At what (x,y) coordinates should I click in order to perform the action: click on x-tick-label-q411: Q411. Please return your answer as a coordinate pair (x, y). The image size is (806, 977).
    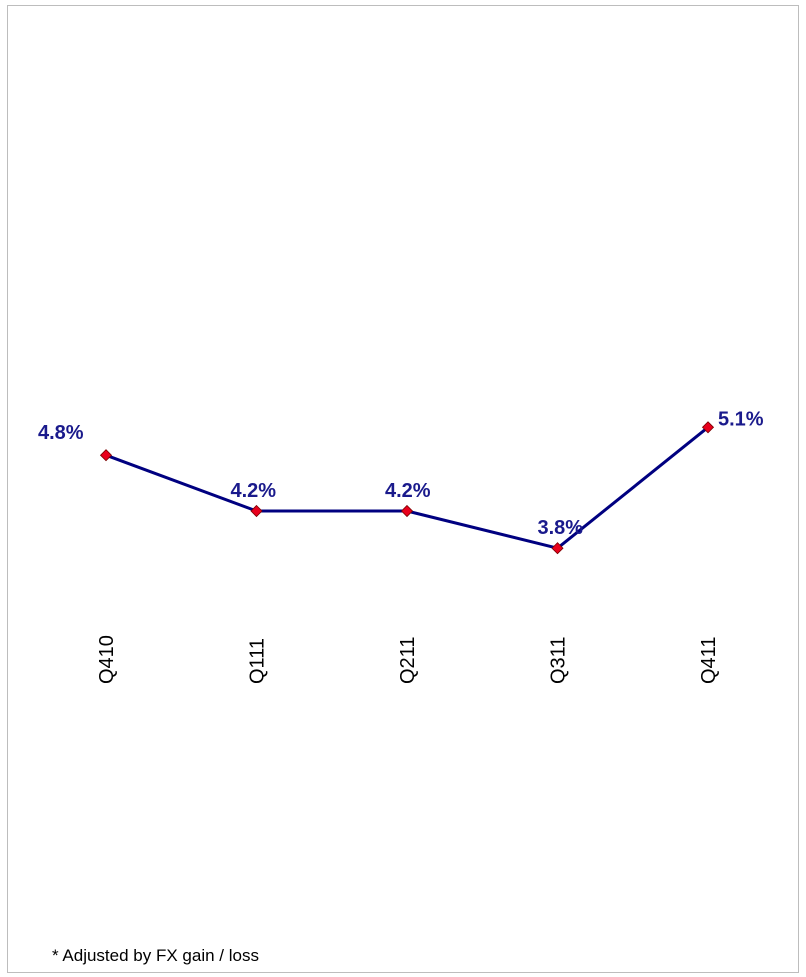
    Looking at the image, I should click on (709, 660).